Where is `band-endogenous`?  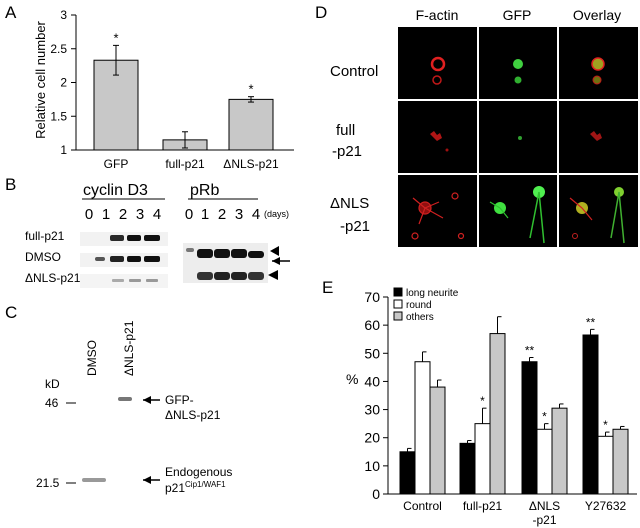 band-endogenous is located at coordinates (94, 480).